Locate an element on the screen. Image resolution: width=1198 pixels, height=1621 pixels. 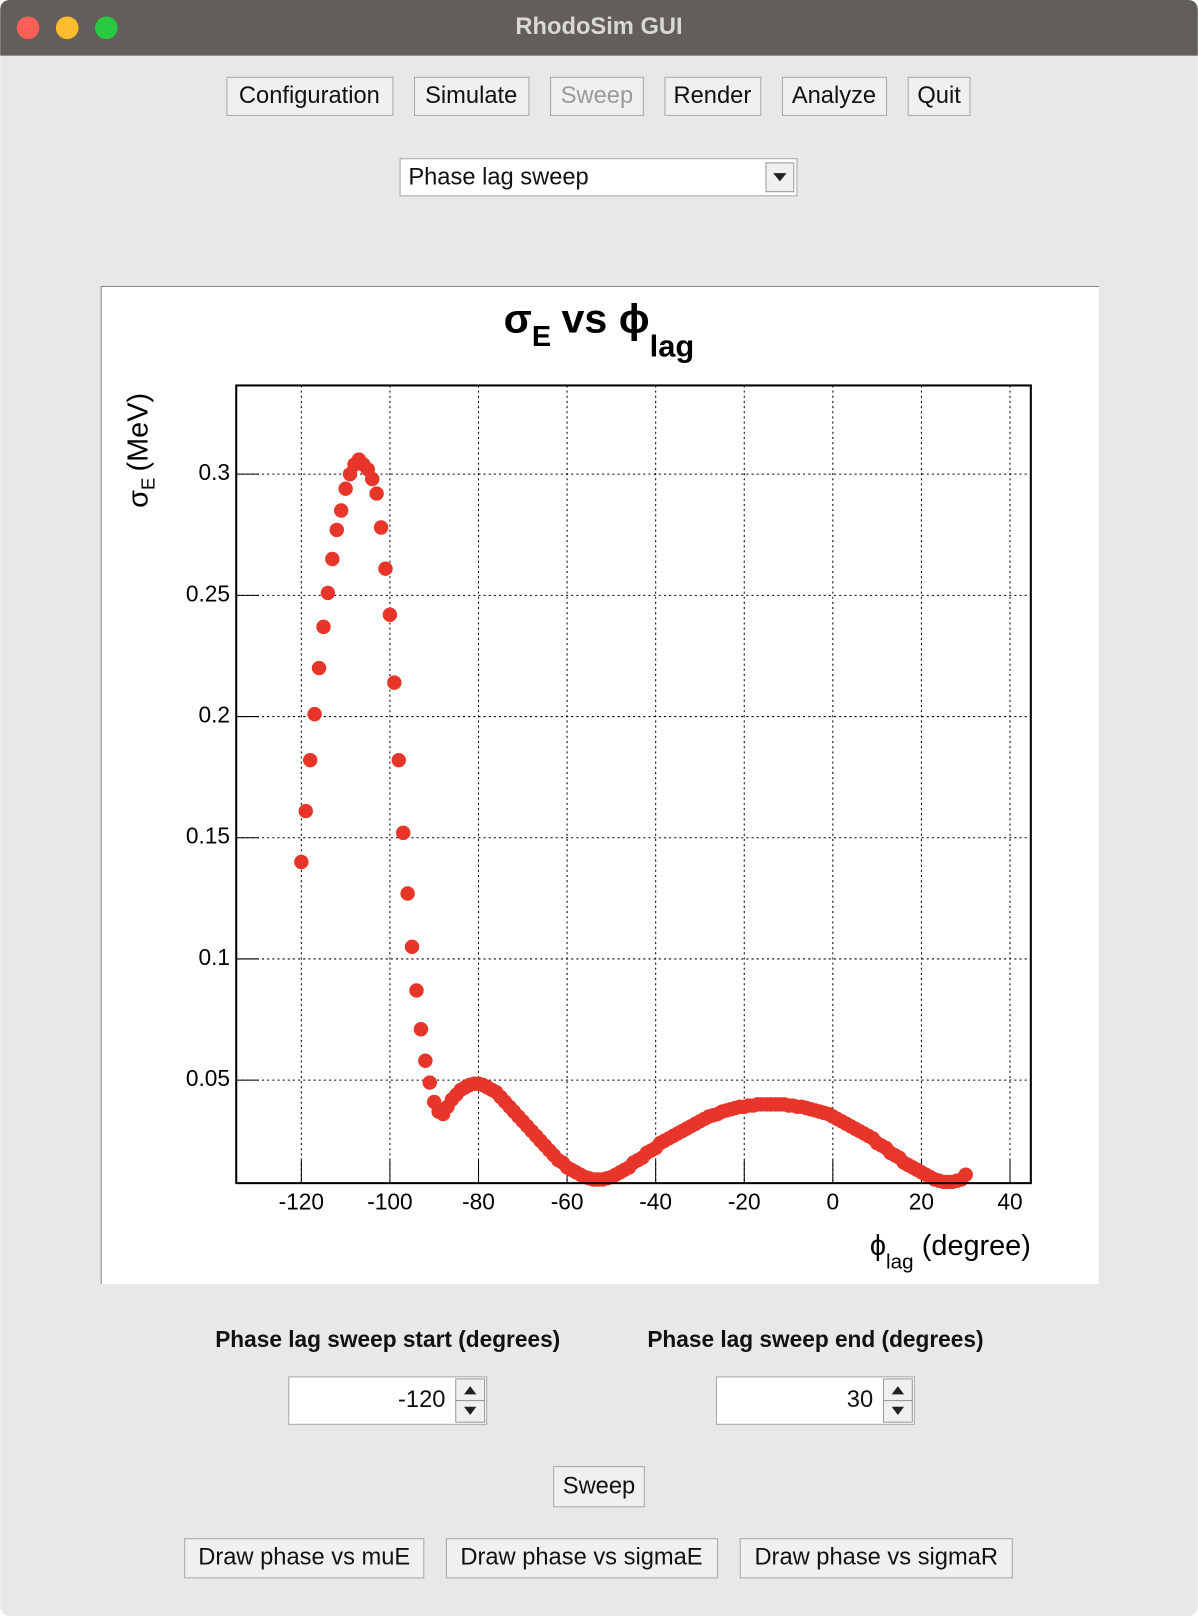
menu-button: Sweep is located at coordinates (597, 96).